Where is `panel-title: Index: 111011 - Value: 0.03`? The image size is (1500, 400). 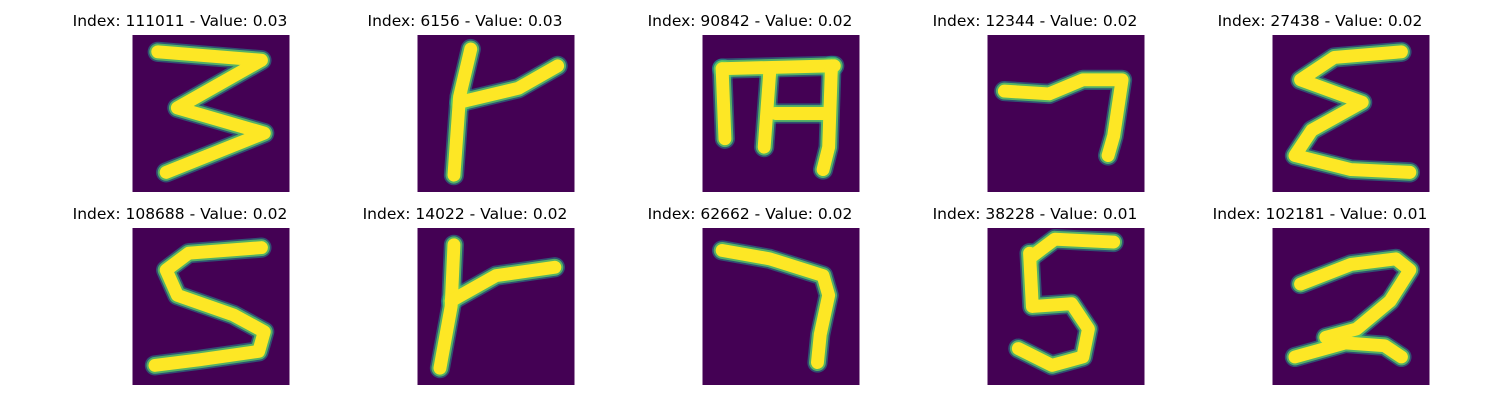 panel-title: Index: 111011 - Value: 0.03 is located at coordinates (180, 21).